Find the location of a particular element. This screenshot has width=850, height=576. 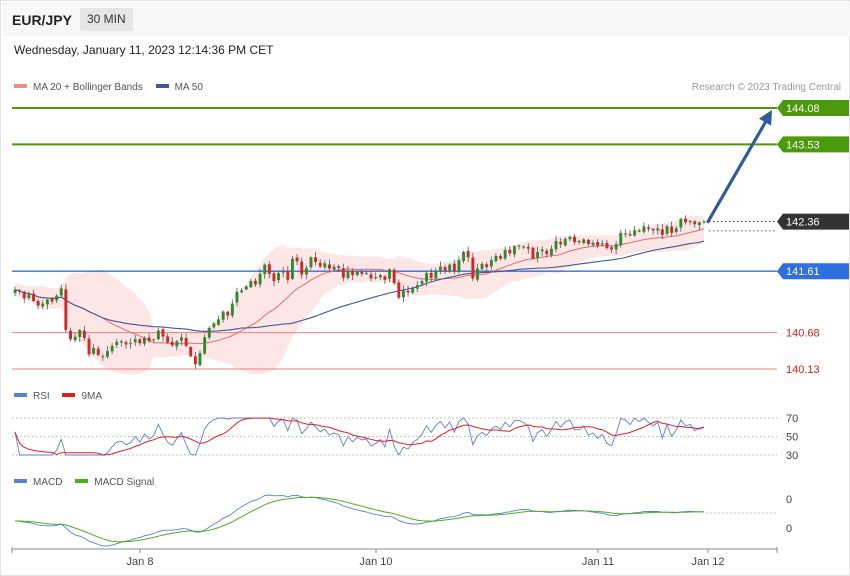

timeframe-badge: 30 MIN is located at coordinates (106, 19).